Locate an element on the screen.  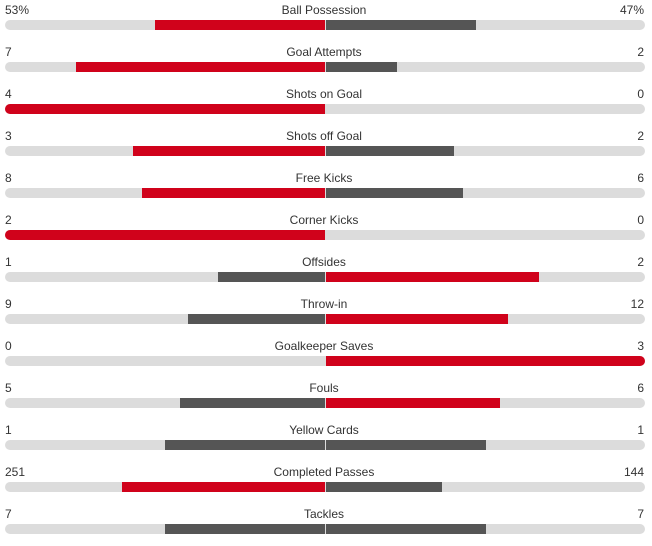
stat-home-value: 0 is located at coordinates (8, 346).